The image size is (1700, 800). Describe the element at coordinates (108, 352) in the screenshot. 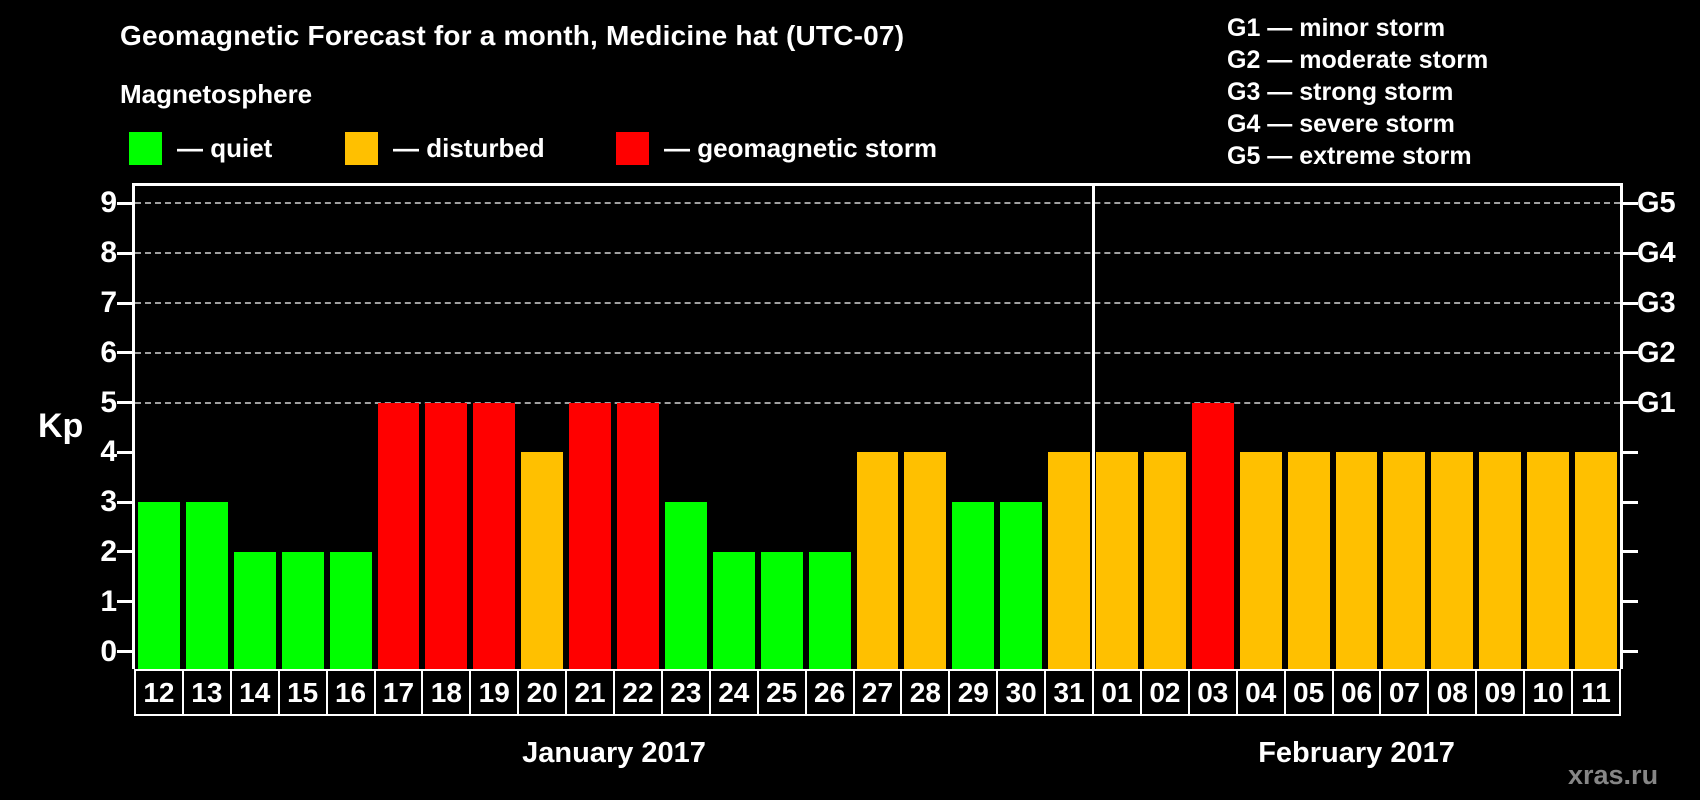

I see `y-tick-label-6: 6` at that location.